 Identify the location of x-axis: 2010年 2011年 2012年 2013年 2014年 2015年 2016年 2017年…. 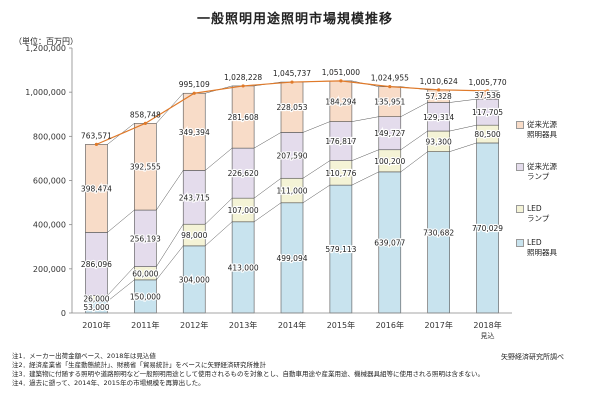
(292, 326).